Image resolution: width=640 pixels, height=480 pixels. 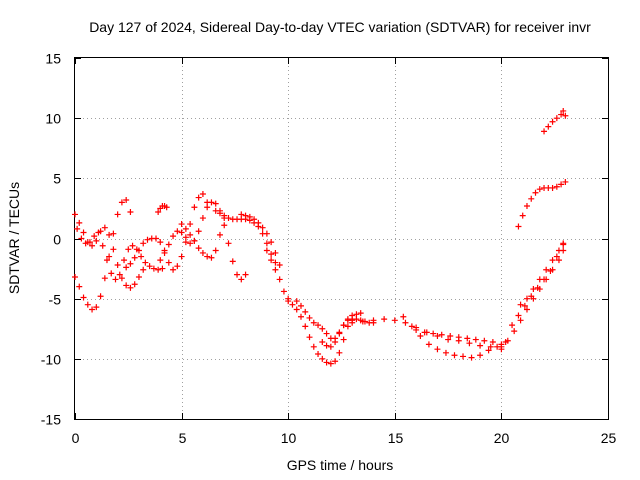 What do you see at coordinates (55, 300) in the screenshot?
I see `y-tick-label: -5` at bounding box center [55, 300].